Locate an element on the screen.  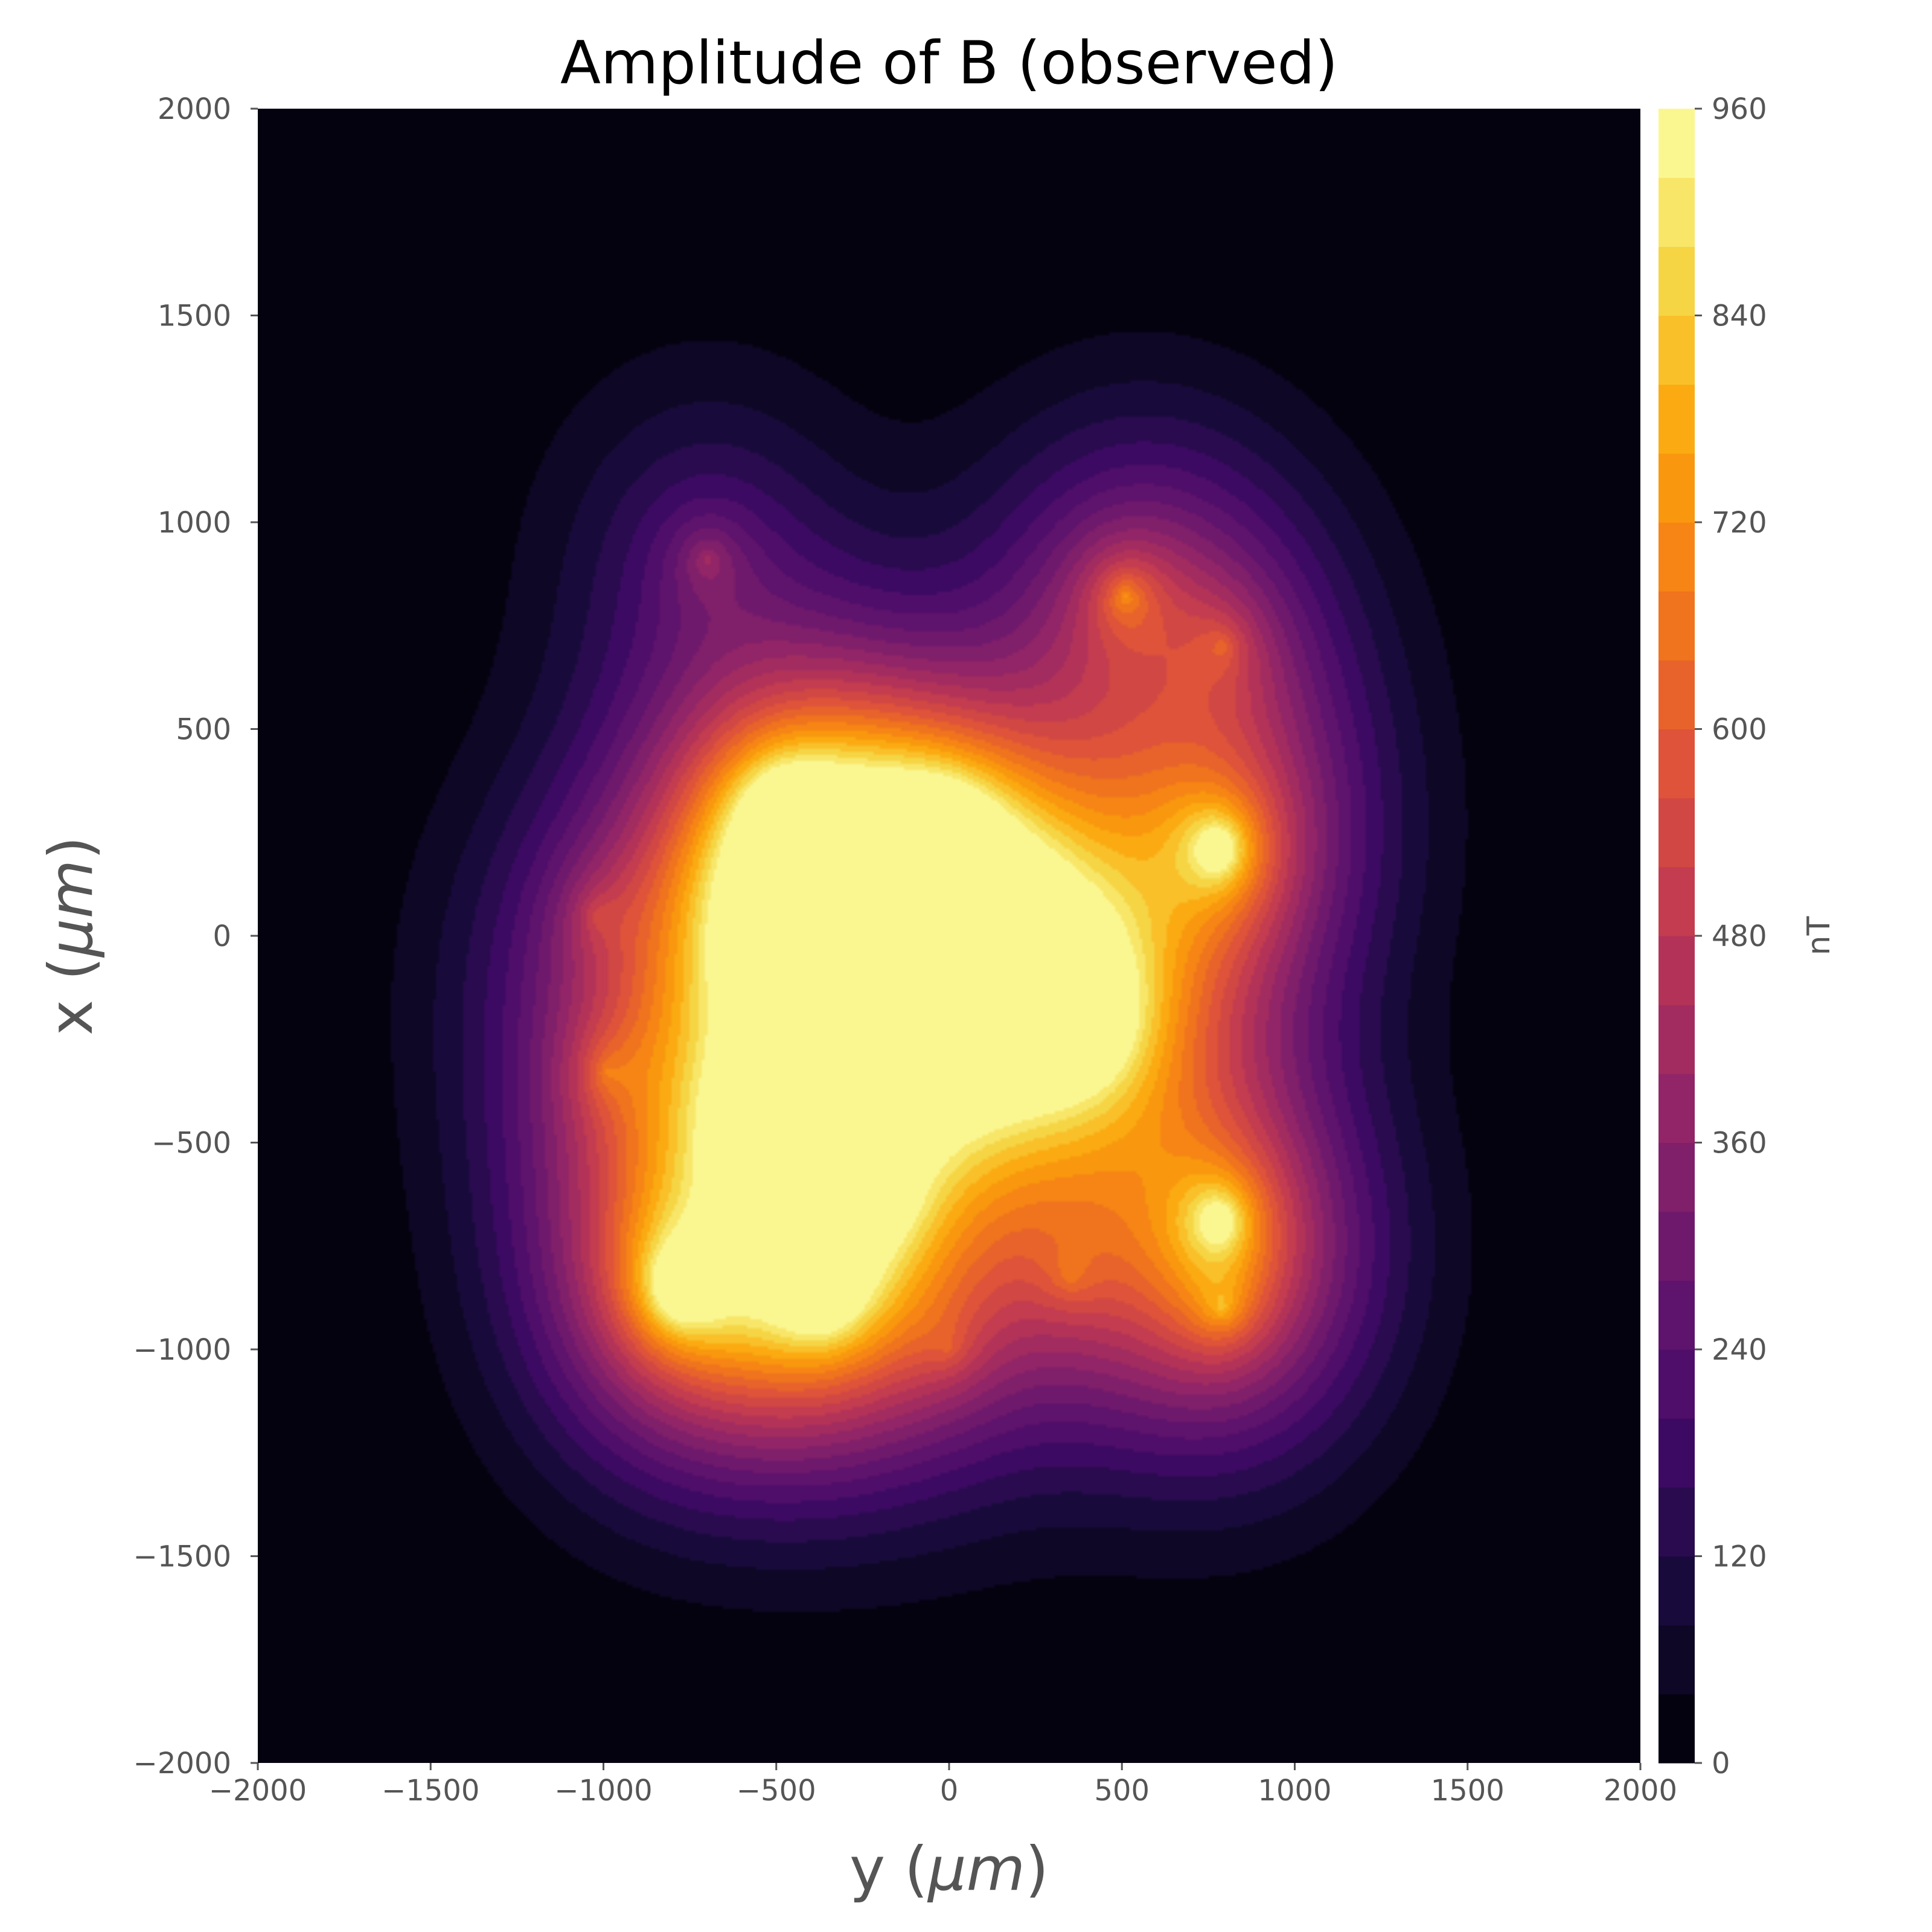
colorbar-tick-label: 720 is located at coordinates (1739, 523).